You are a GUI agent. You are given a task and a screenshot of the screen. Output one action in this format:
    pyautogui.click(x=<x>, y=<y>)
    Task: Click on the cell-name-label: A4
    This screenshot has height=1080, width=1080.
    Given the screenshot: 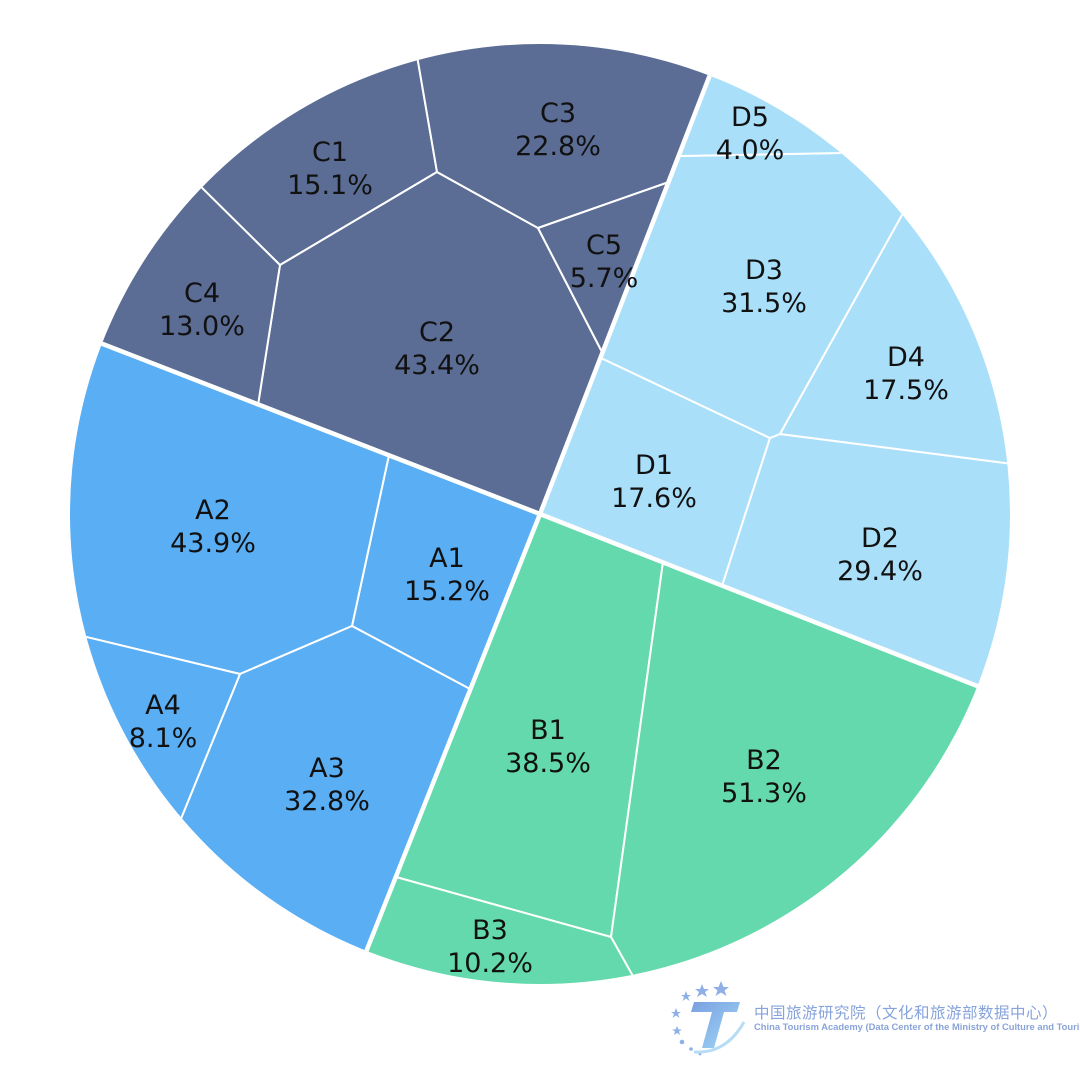 What is the action you would take?
    pyautogui.click(x=163, y=705)
    